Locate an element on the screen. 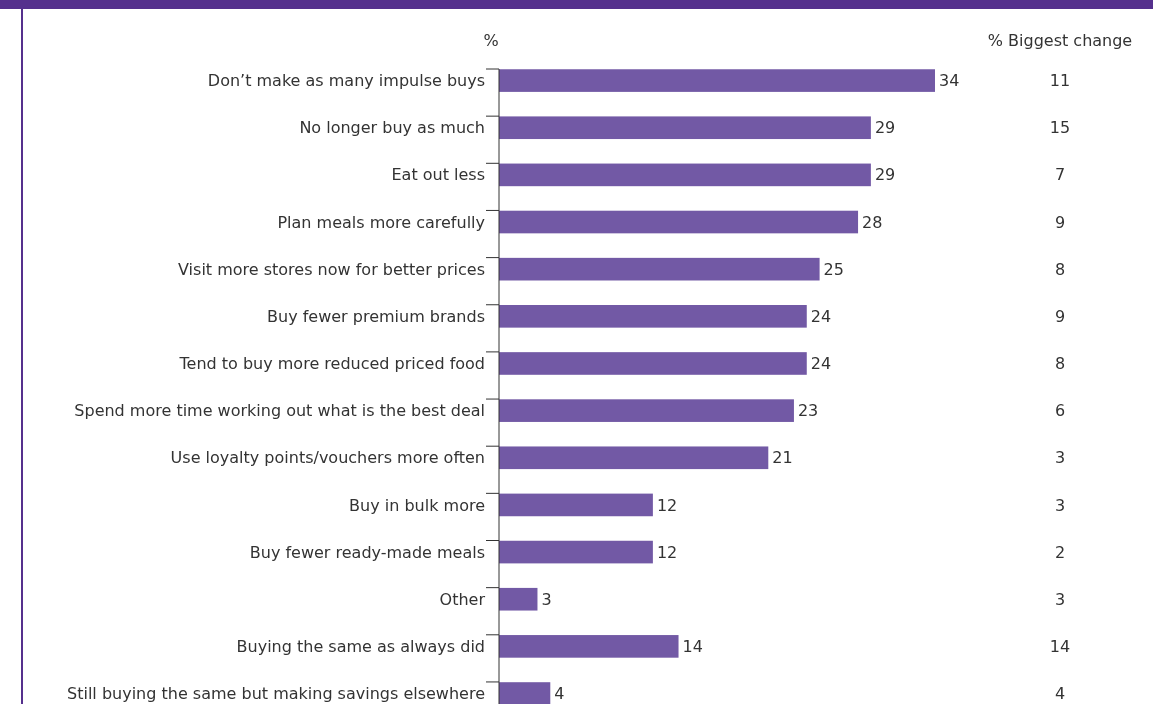 Image resolution: width=1153 pixels, height=704 pixels. y-tick-label: No longer buy as much is located at coordinates (392, 128).